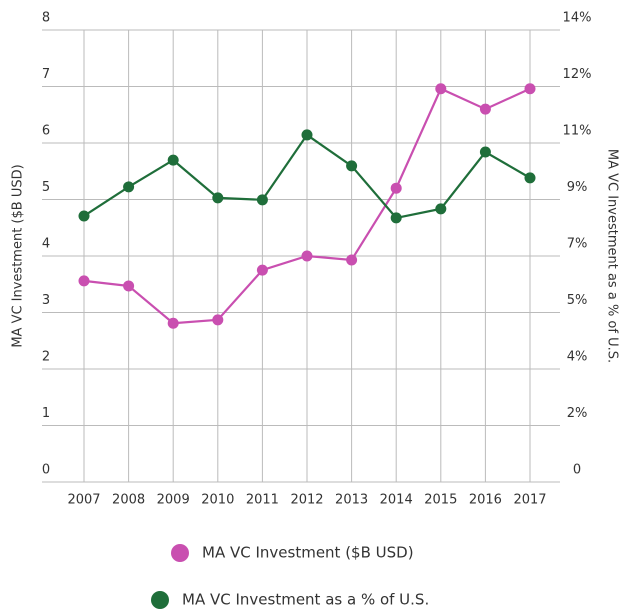  Describe the element at coordinates (305, 600) in the screenshot. I see `legend-label: MA VC Investment as a % of U.S.` at that location.